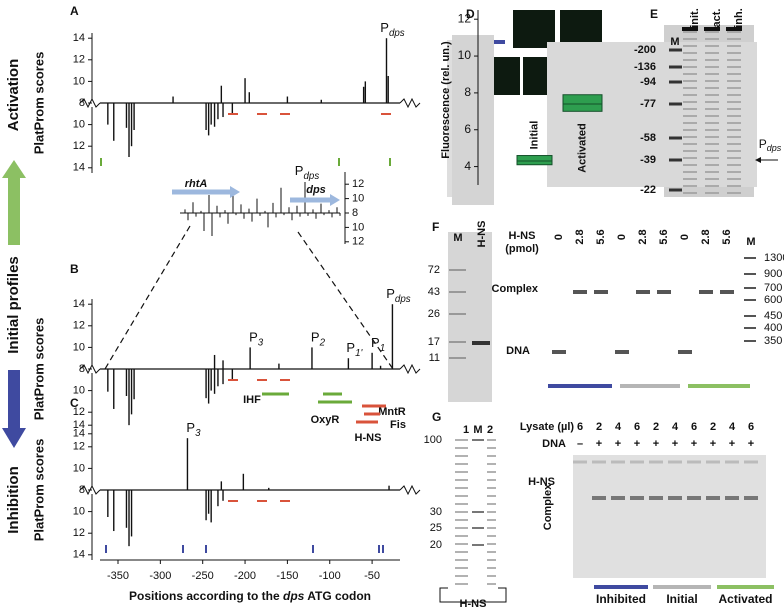 This screenshot has width=784, height=608. Describe the element at coordinates (398, 425) in the screenshot. I see `factor-label: Fis` at that location.